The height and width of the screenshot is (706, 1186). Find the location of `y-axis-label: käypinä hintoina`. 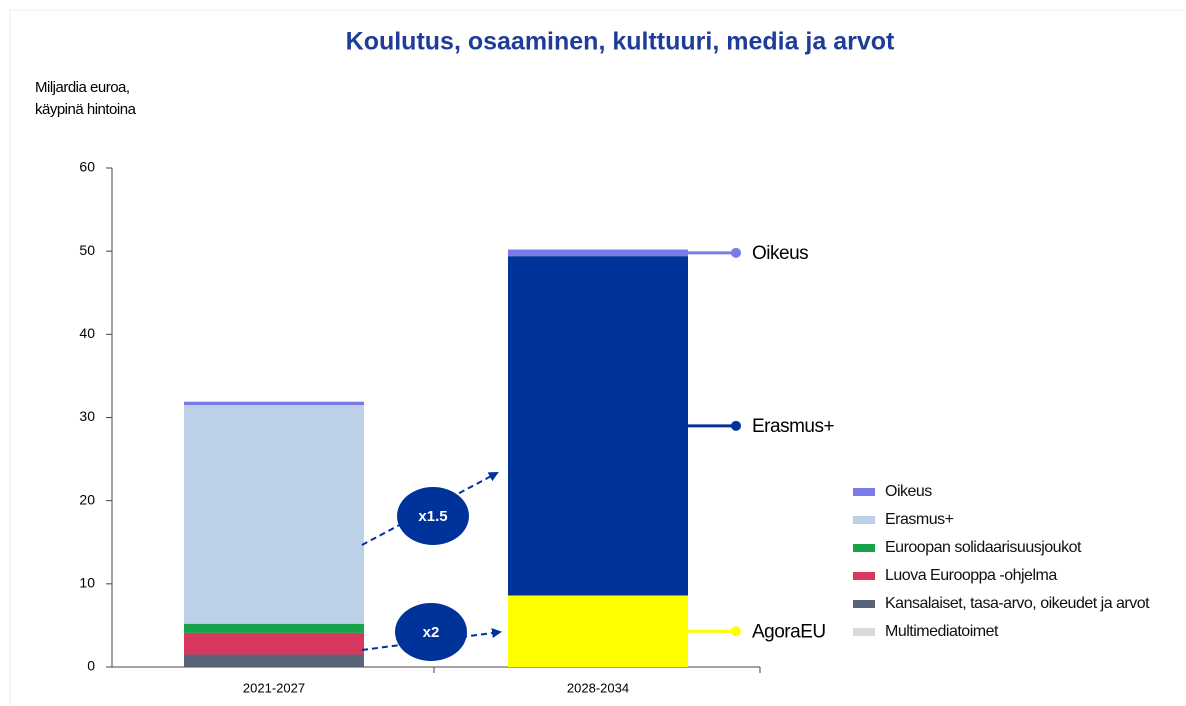

y-axis-label: käypinä hintoina is located at coordinates (86, 109).